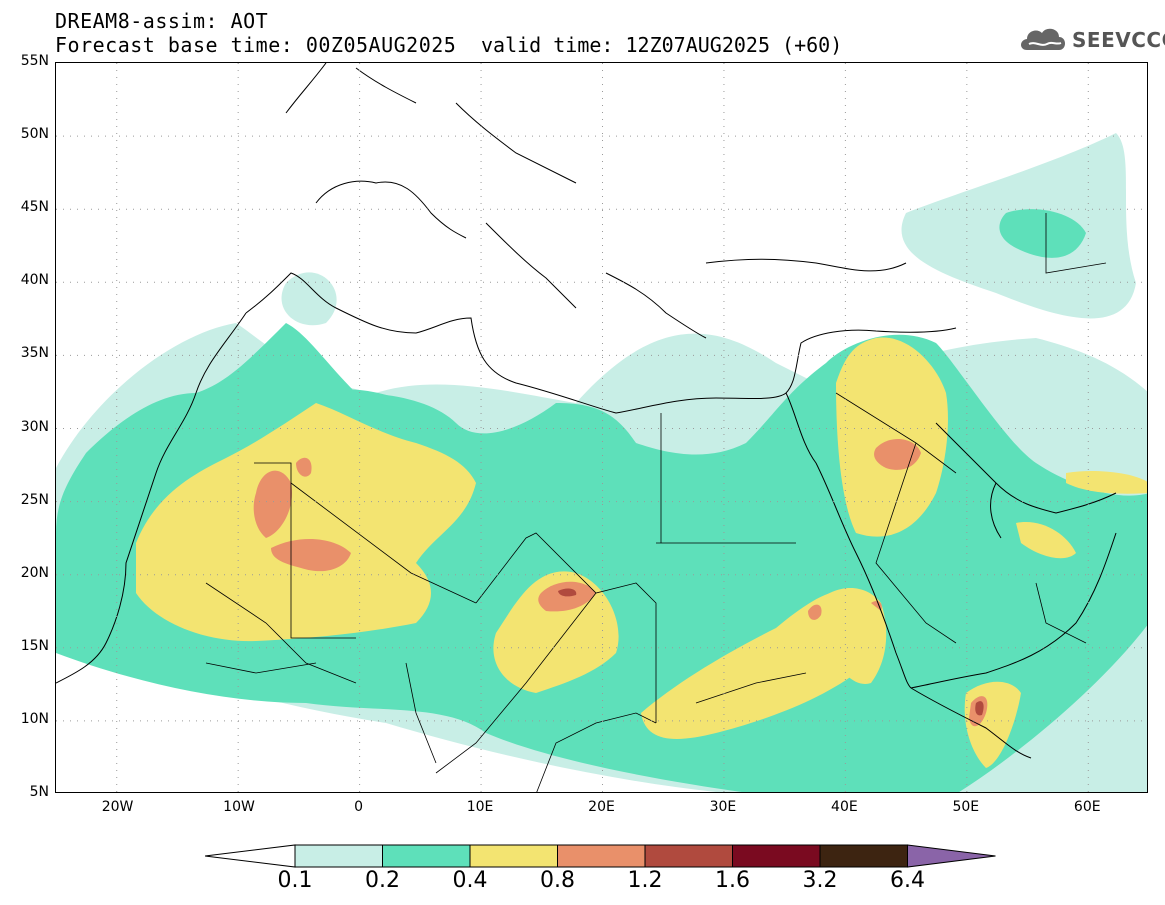 The width and height of the screenshot is (1165, 905). What do you see at coordinates (250, 856) in the screenshot?
I see `colorbar-low-extend` at bounding box center [250, 856].